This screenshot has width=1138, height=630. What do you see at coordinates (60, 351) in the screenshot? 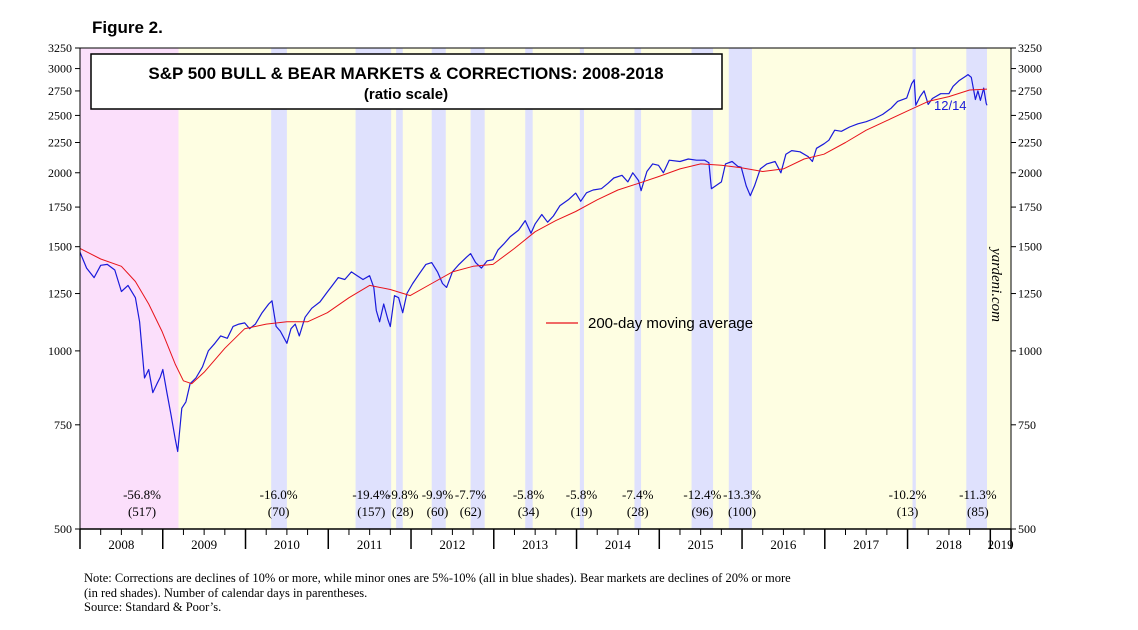
I see `y-tick-label-left: 1000` at bounding box center [60, 351].